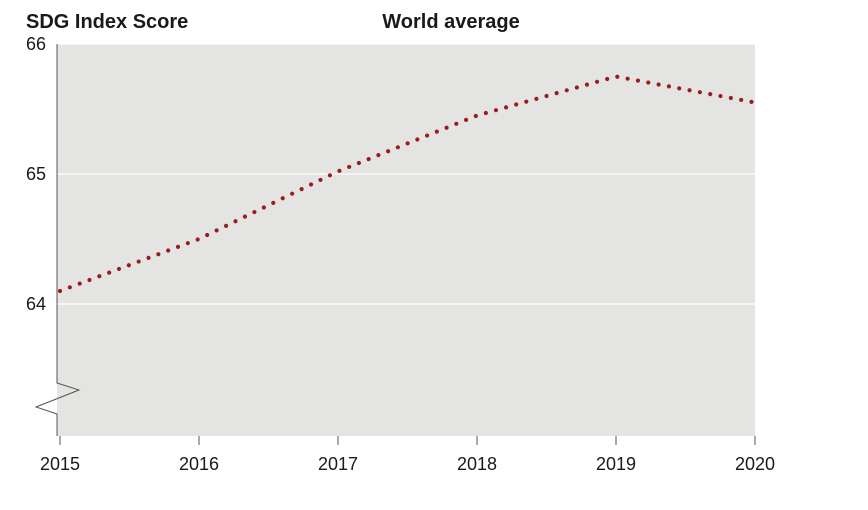 This screenshot has width=868, height=510. What do you see at coordinates (57, 240) in the screenshot?
I see `y-axis-with-break` at bounding box center [57, 240].